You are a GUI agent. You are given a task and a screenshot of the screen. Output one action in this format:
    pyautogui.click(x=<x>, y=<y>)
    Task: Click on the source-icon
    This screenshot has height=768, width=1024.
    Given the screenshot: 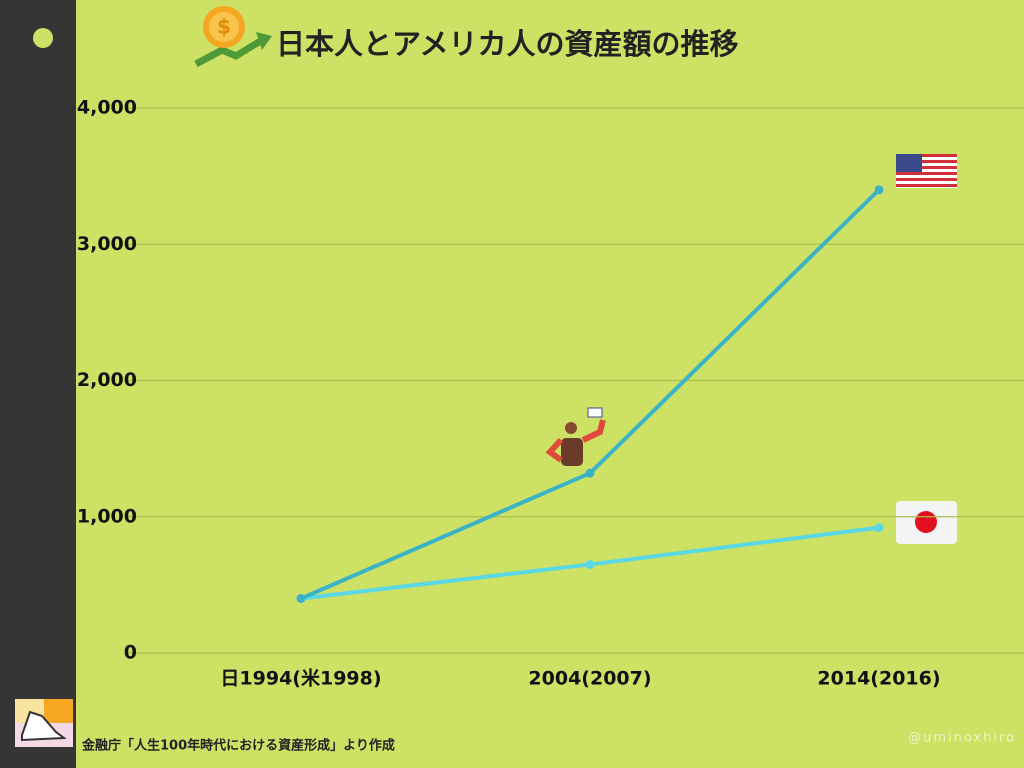 What is the action you would take?
    pyautogui.click(x=44, y=723)
    